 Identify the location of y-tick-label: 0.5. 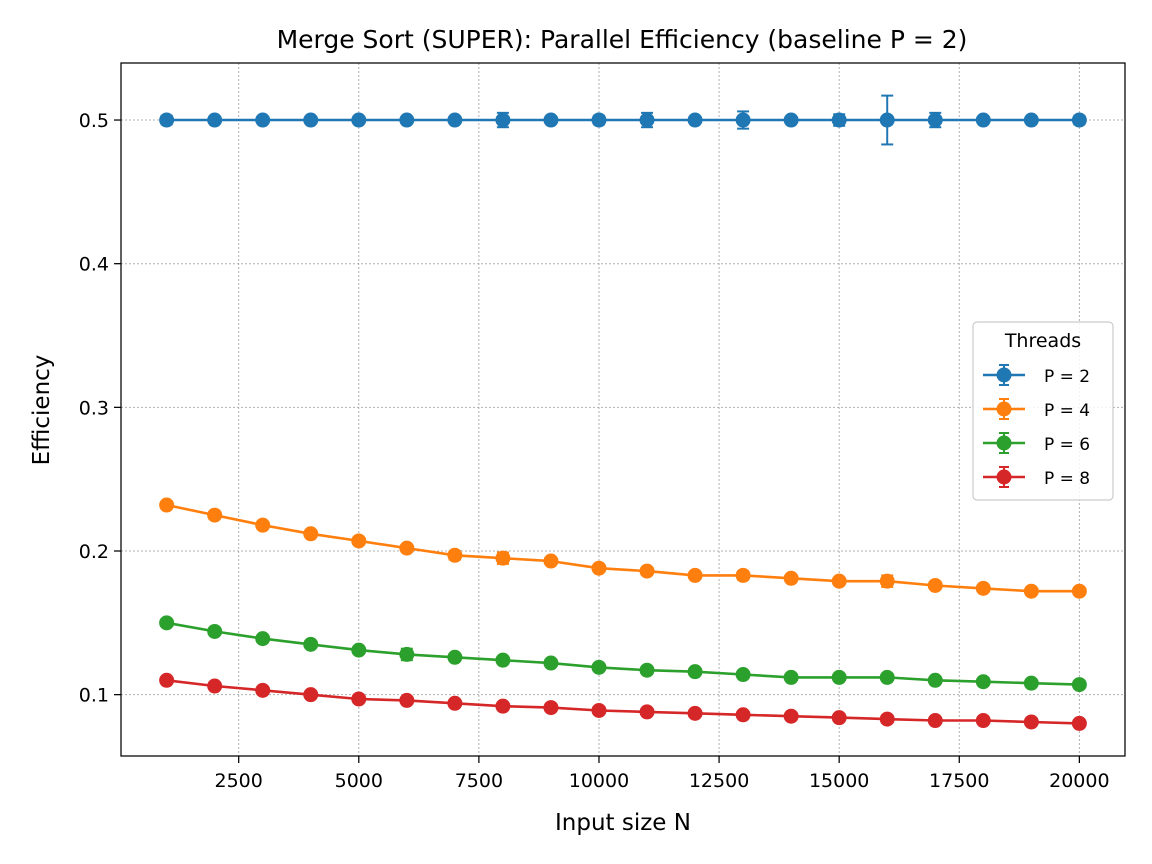
(94, 121).